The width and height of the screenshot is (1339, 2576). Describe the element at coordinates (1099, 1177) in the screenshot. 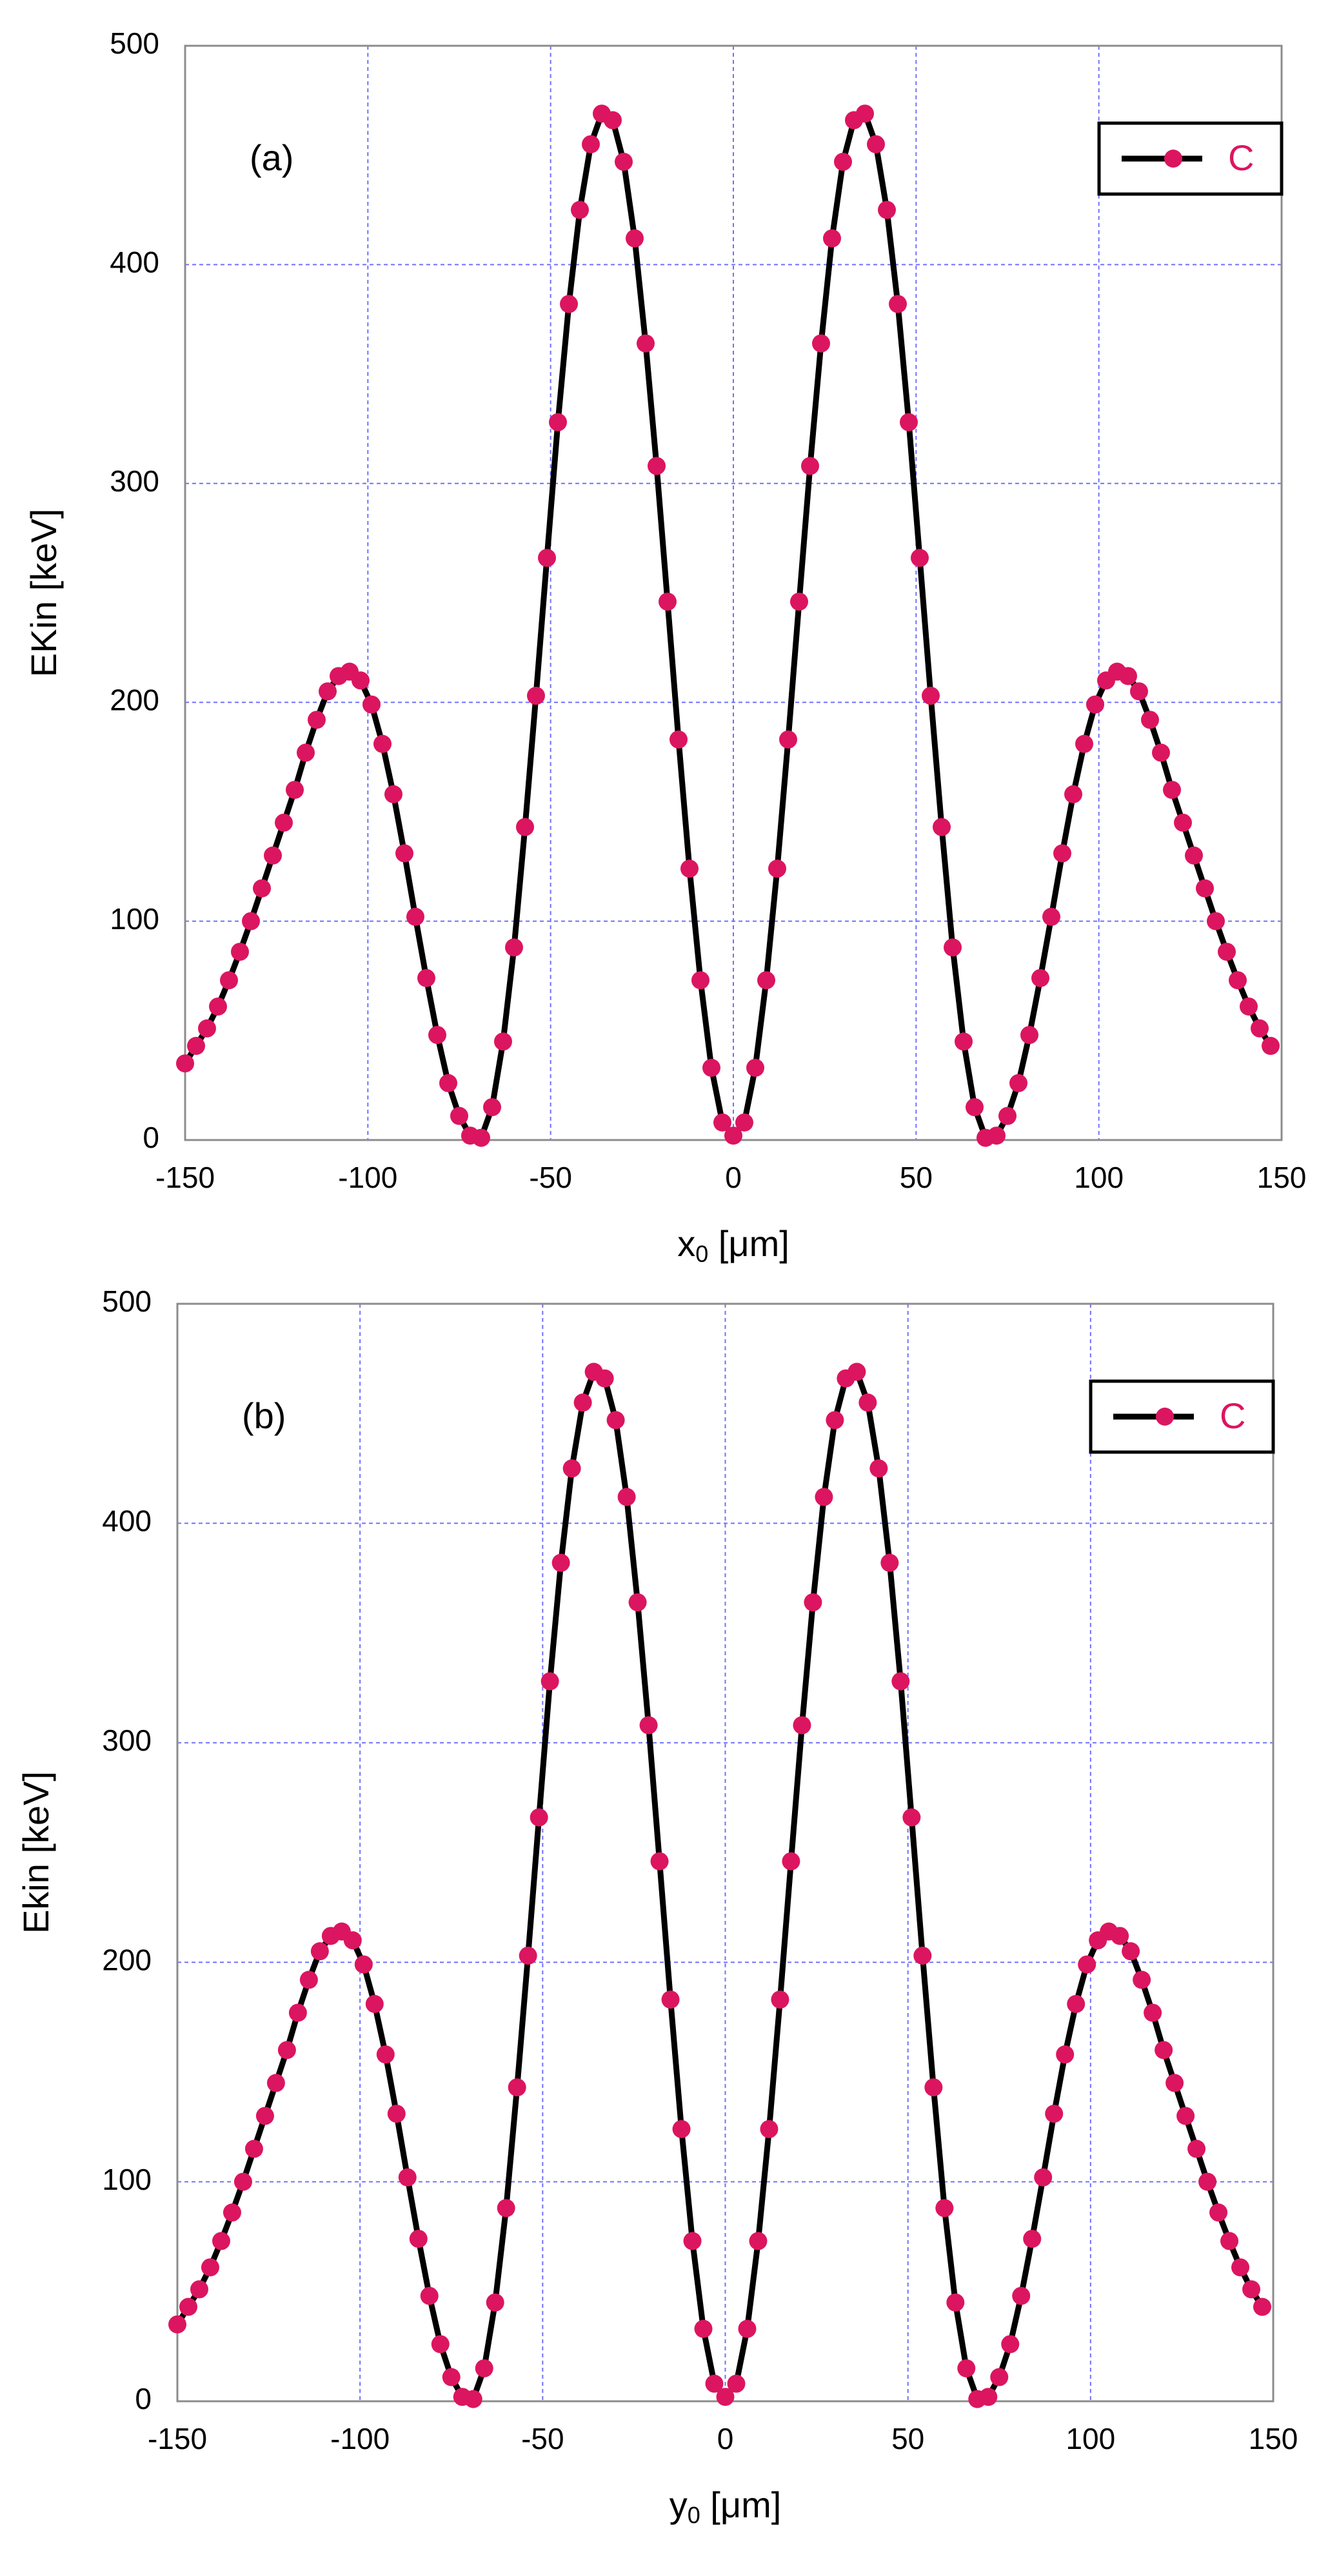

I see `x-tick-label: 100` at that location.